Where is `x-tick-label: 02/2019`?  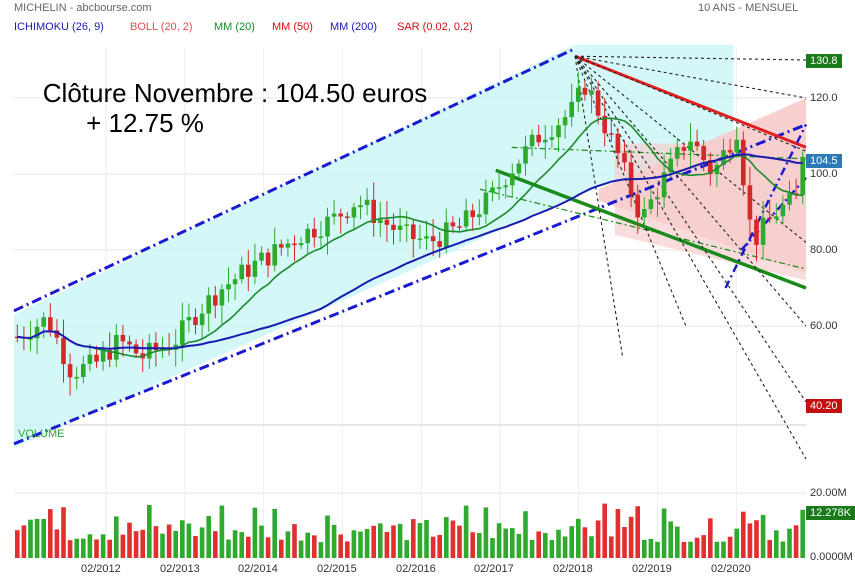 x-tick-label: 02/2019 is located at coordinates (652, 569).